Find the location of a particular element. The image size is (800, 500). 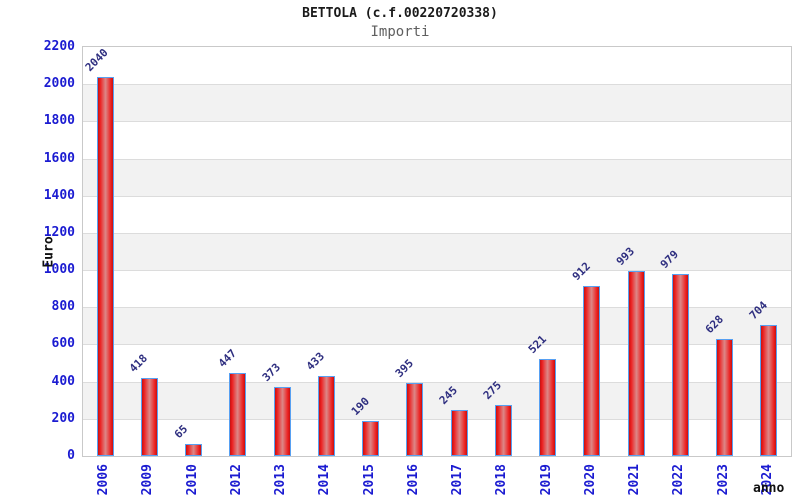

y-tick-label: 1800 is located at coordinates (59, 121).